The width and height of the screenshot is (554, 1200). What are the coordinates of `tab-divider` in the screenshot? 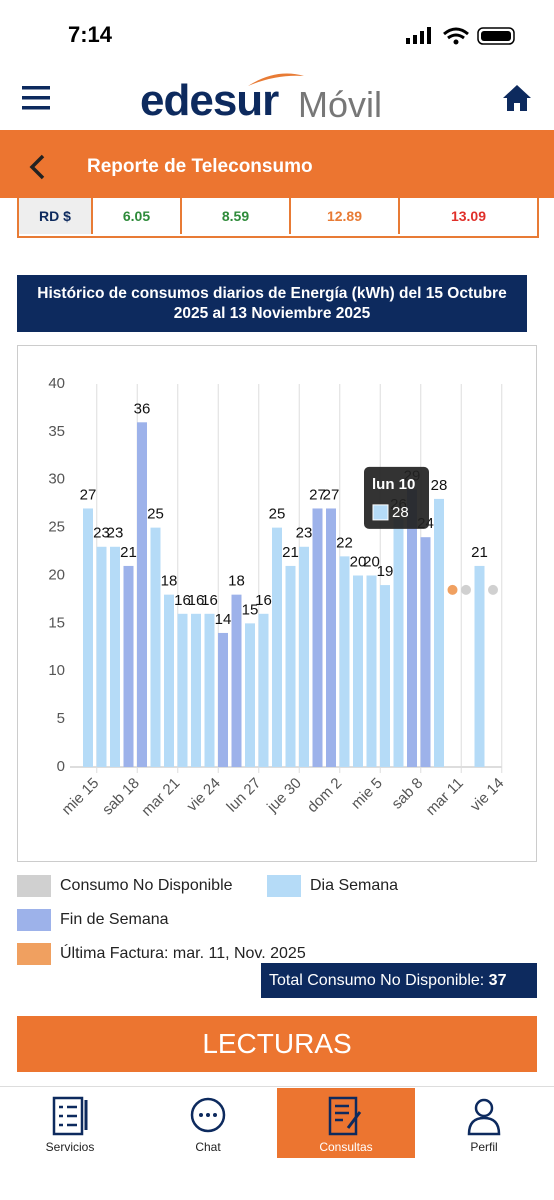 It's located at (277, 1086).